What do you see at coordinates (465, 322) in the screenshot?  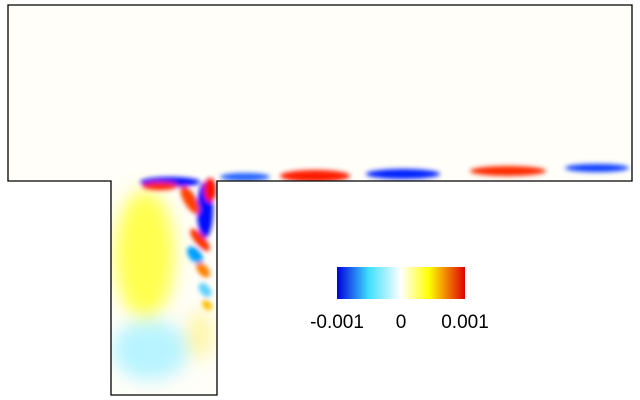 I see `colorbar-tick-label: 0.001` at bounding box center [465, 322].